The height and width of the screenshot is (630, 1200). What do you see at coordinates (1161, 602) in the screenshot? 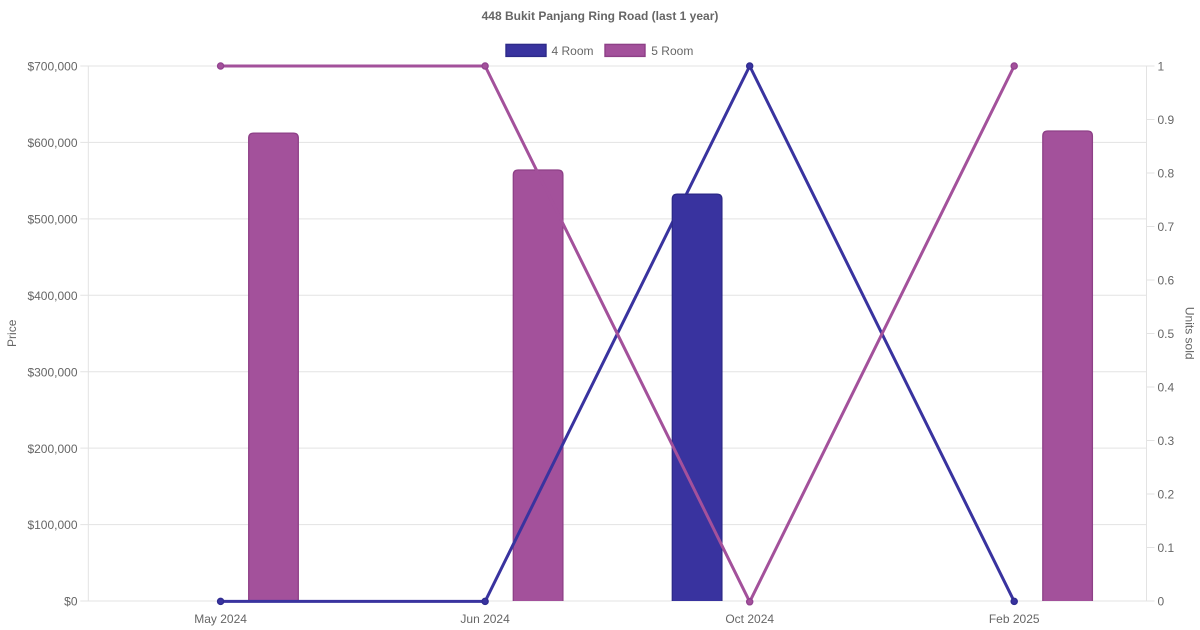
I see `svg-text: 0` at bounding box center [1161, 602].